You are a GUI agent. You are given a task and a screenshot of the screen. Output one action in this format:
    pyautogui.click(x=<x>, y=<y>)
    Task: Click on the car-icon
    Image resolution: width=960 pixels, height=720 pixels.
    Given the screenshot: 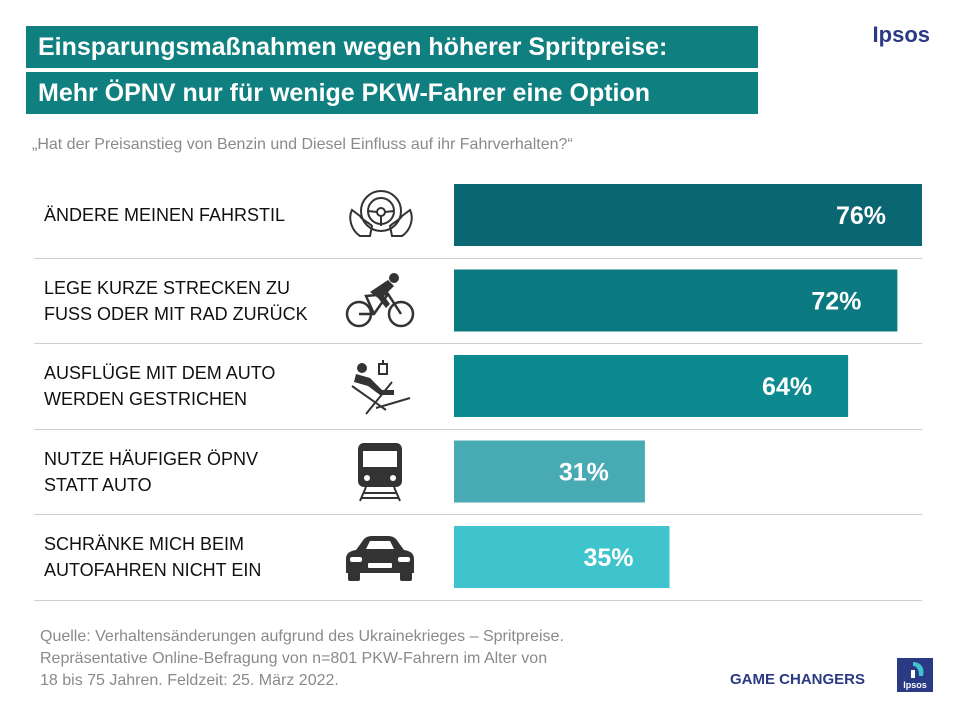 What is the action you would take?
    pyautogui.click(x=380, y=558)
    